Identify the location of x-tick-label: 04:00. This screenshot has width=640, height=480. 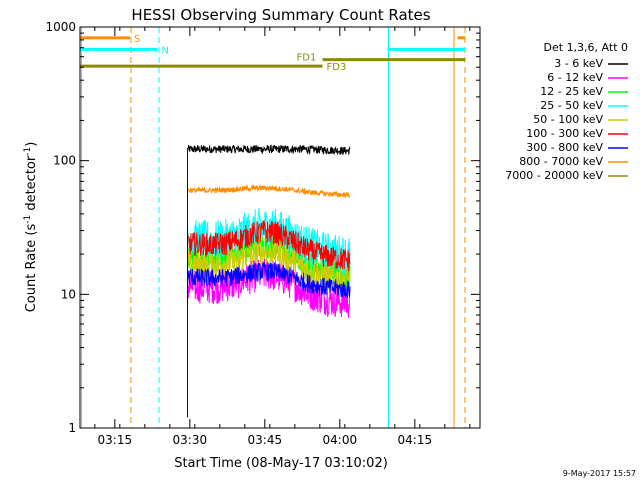
(340, 440).